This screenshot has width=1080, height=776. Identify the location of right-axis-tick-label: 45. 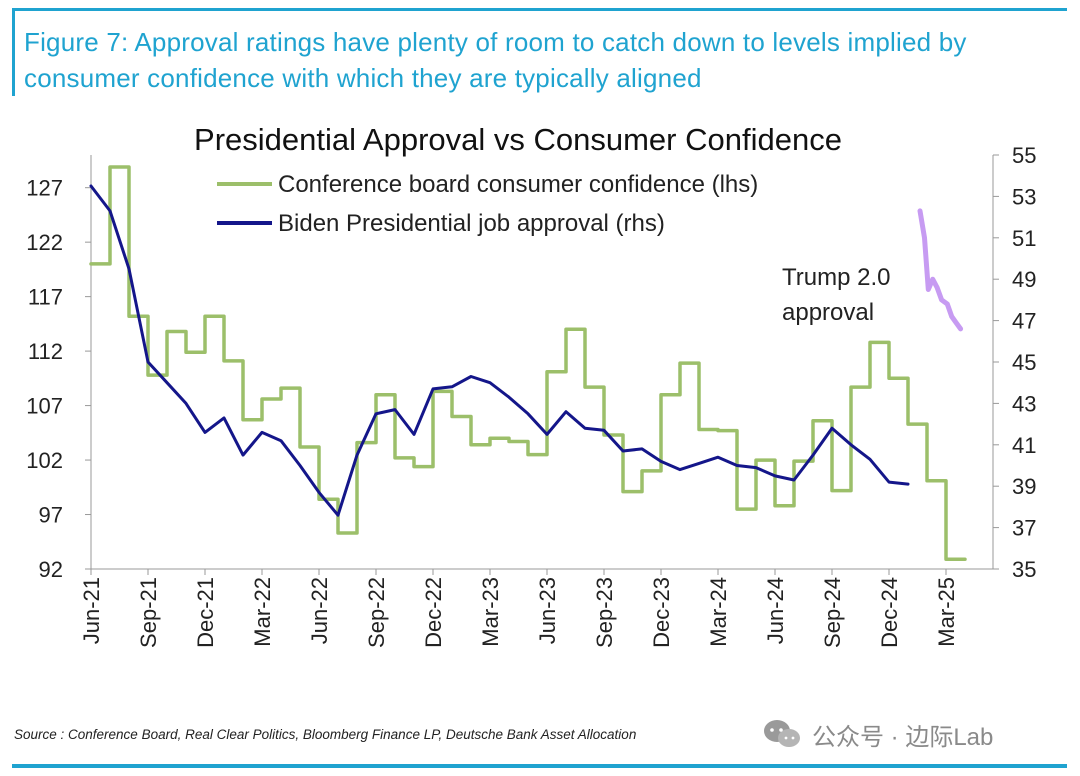
(1024, 362).